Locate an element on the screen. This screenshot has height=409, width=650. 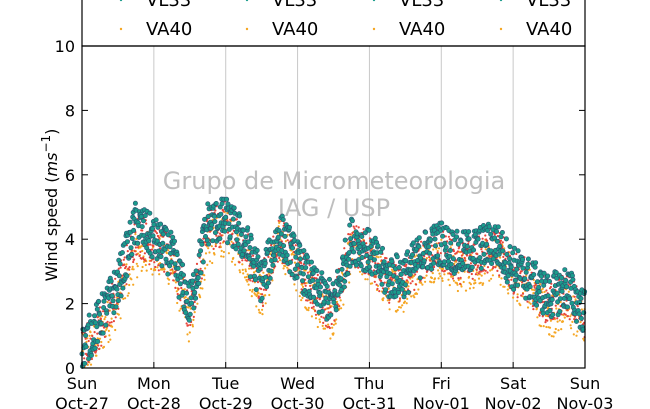
legend-marker is located at coordinates (501, 1).